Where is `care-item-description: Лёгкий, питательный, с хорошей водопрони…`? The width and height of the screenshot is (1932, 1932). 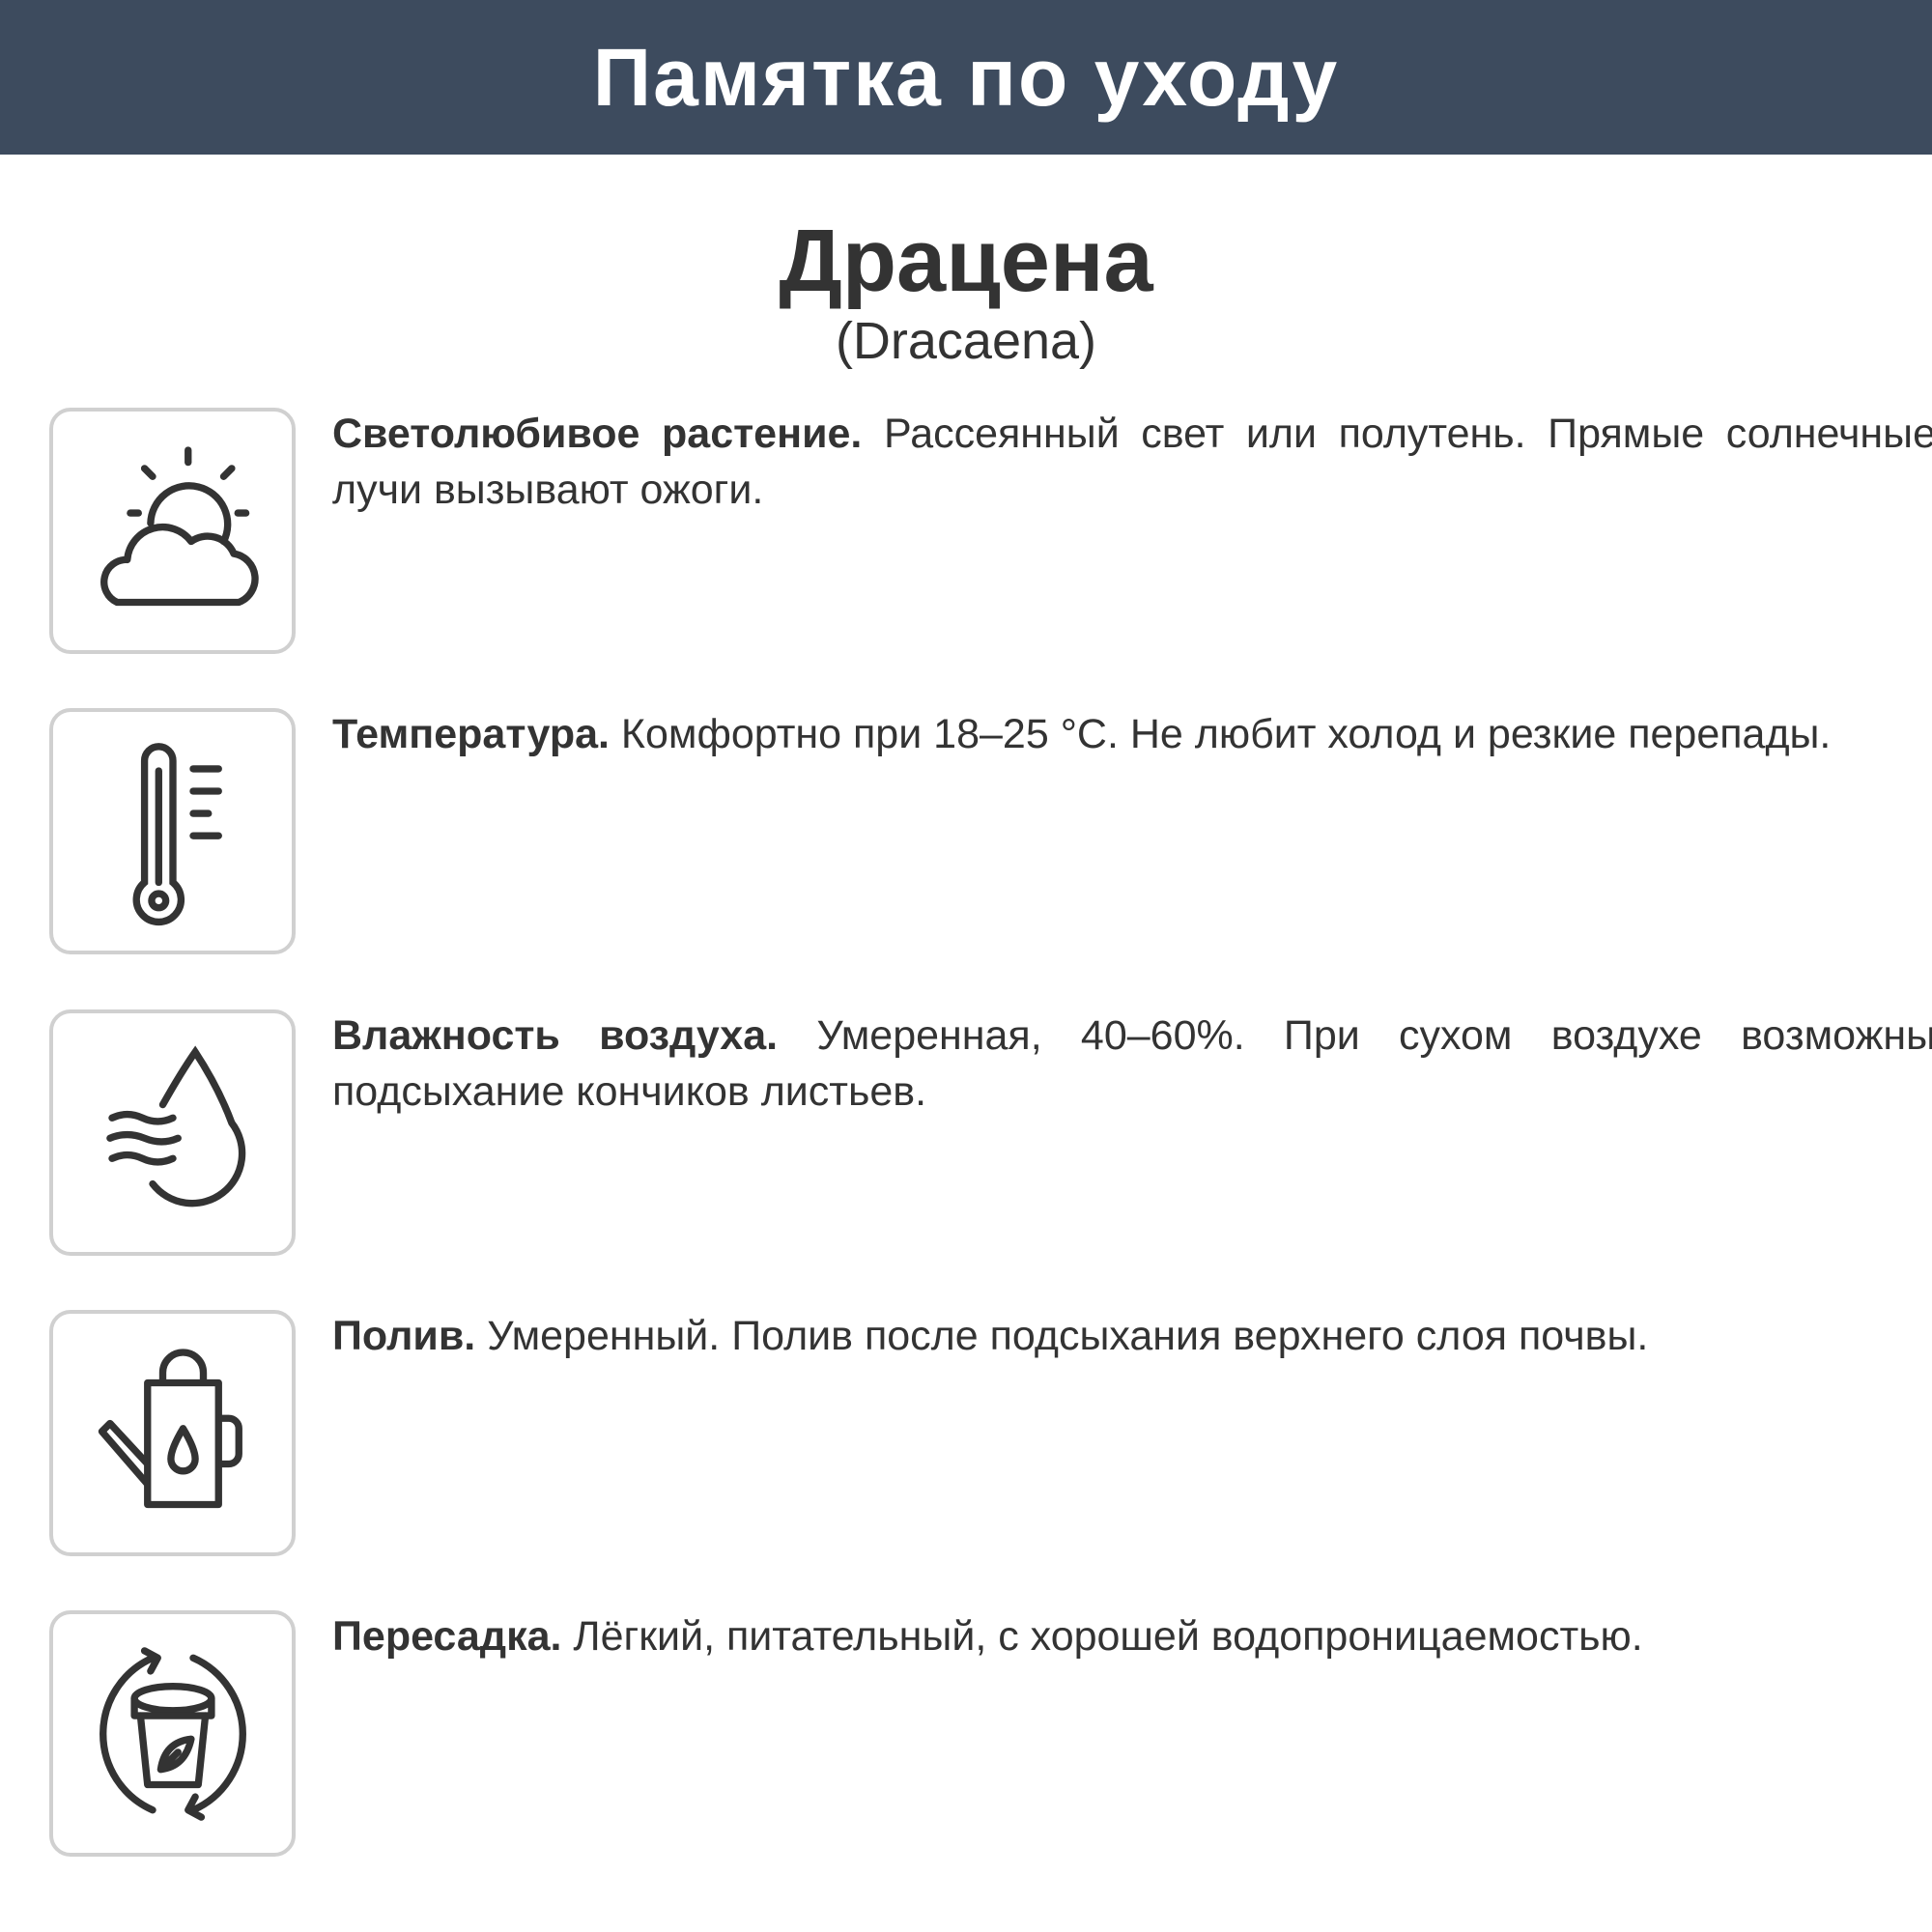 care-item-description: Лёгкий, питательный, с хорошей водопрони… is located at coordinates (1108, 1636).